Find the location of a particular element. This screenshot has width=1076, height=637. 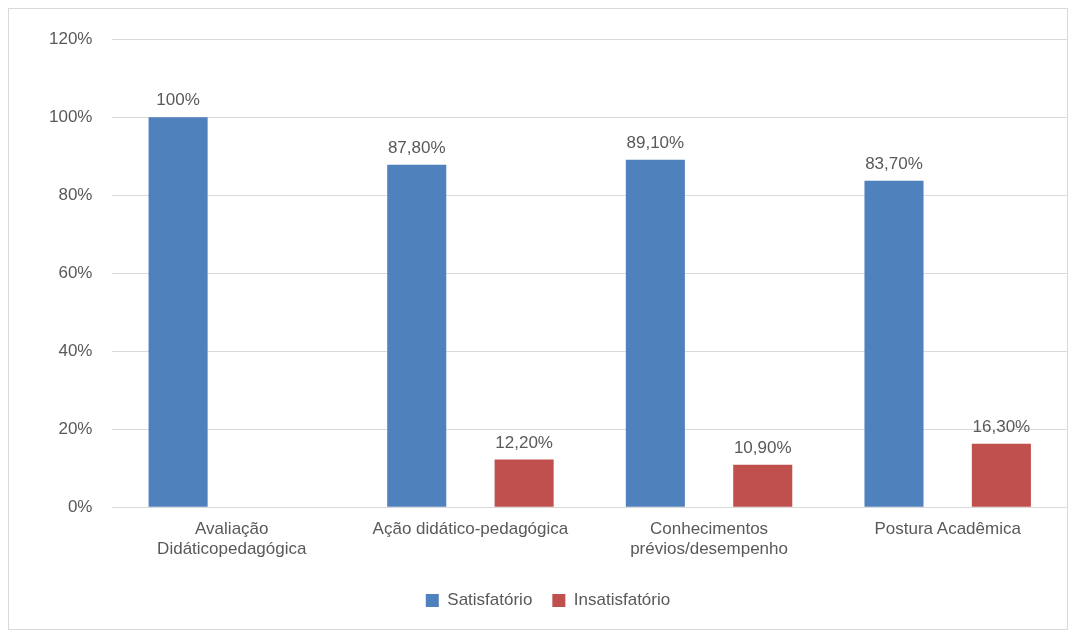

x-tick-label: Postura Acadêmica is located at coordinates (948, 529).